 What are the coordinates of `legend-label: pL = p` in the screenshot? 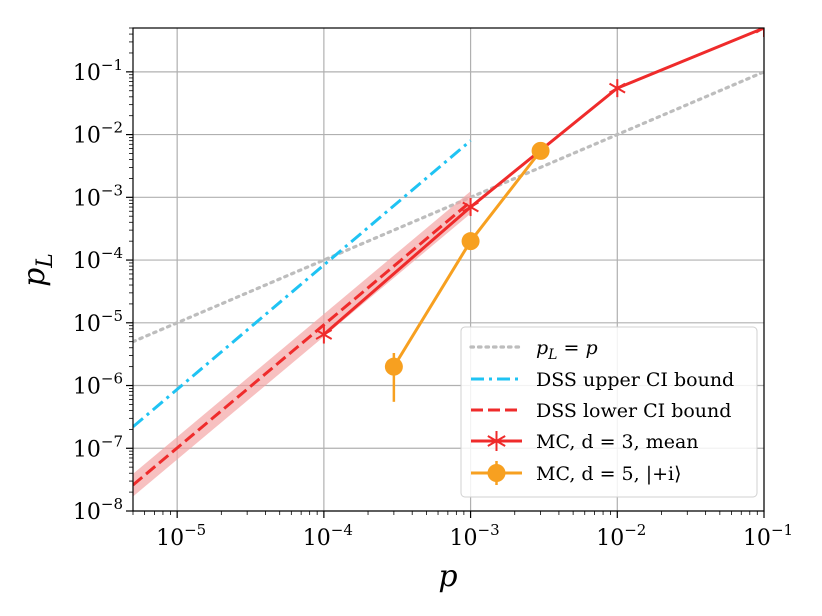 It's located at (567, 350).